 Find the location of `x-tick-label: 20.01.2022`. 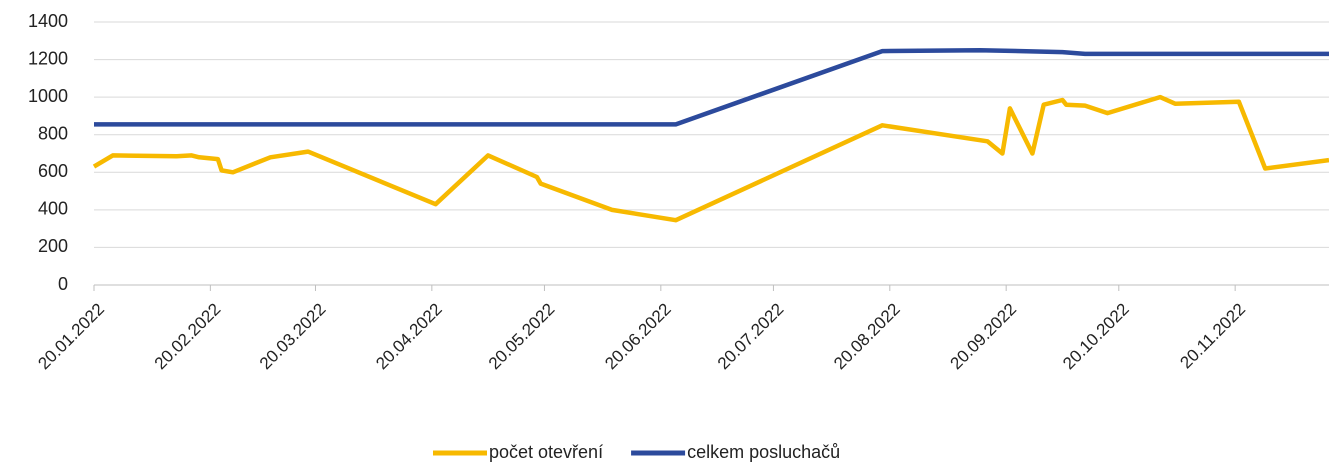

x-tick-label: 20.01.2022 is located at coordinates (71, 337).